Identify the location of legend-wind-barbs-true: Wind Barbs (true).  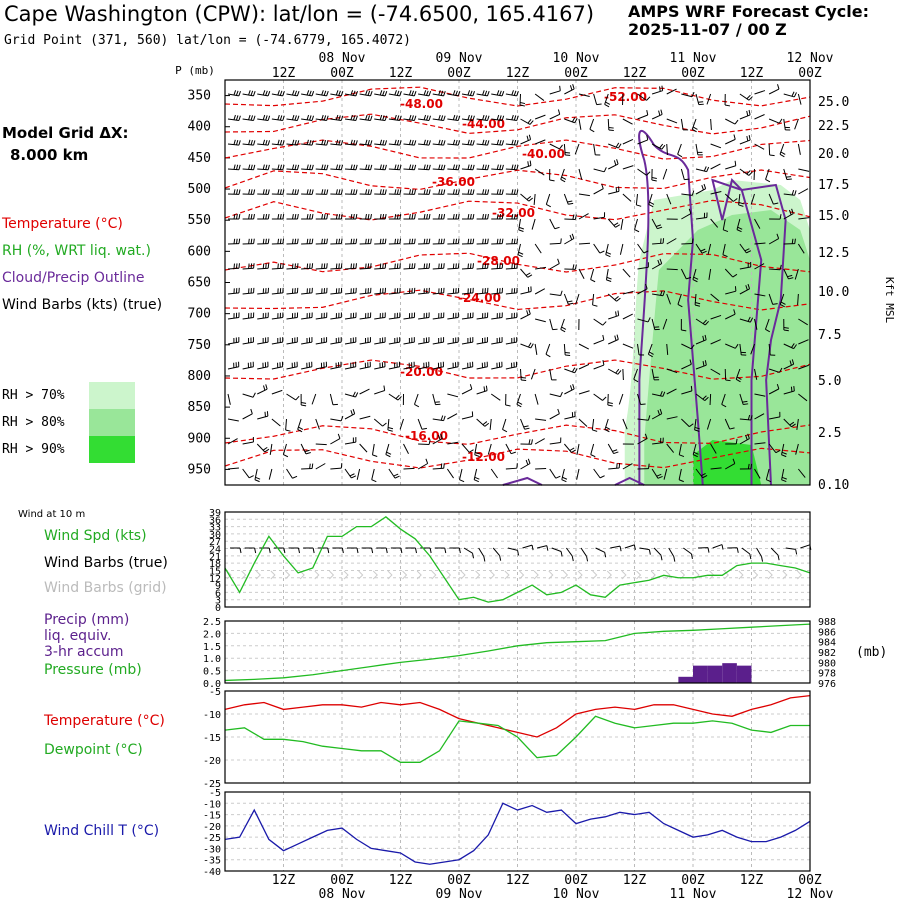
(106, 563).